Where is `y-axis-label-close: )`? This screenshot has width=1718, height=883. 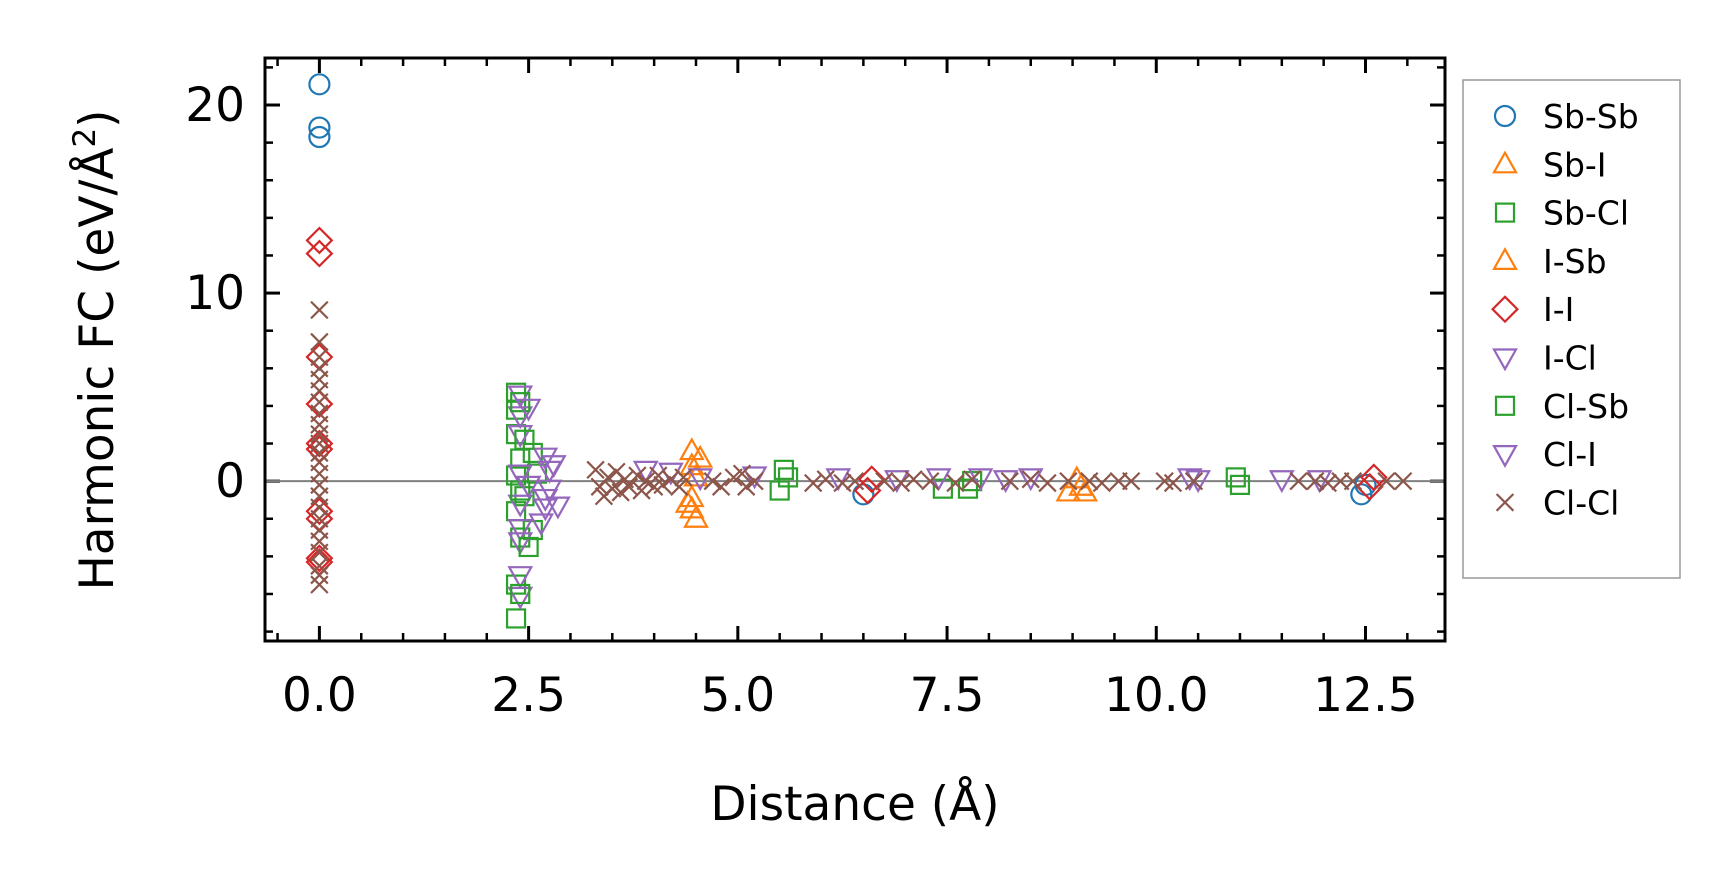
y-axis-label-close: ) is located at coordinates (97, 118).